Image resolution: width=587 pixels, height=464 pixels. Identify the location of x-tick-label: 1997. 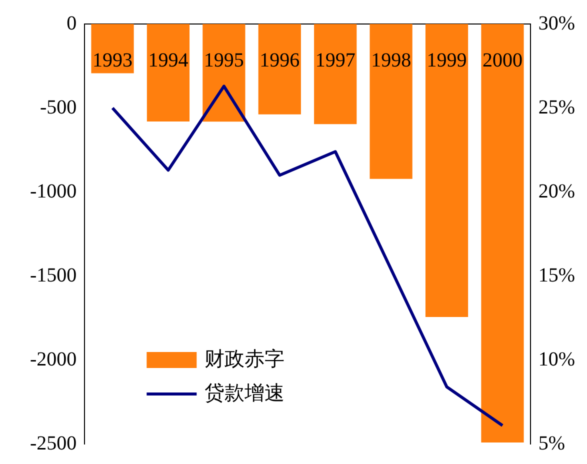
(335, 60).